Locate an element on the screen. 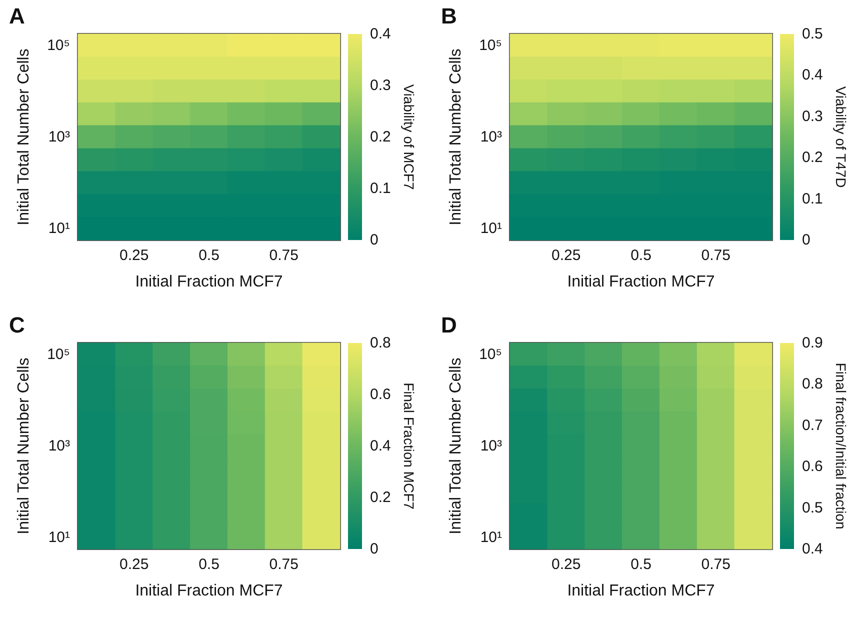  color-bar-label: 0.9 is located at coordinates (812, 342).